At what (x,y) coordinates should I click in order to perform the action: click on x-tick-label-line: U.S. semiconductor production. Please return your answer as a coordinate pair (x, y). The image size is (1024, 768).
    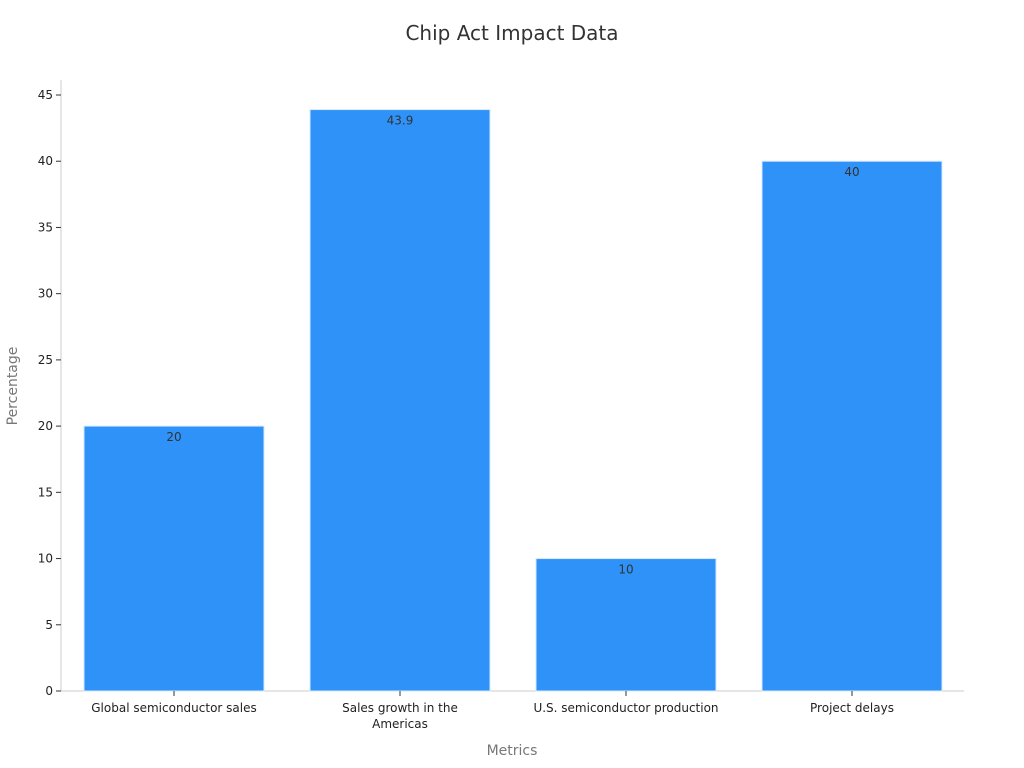
    Looking at the image, I should click on (625, 708).